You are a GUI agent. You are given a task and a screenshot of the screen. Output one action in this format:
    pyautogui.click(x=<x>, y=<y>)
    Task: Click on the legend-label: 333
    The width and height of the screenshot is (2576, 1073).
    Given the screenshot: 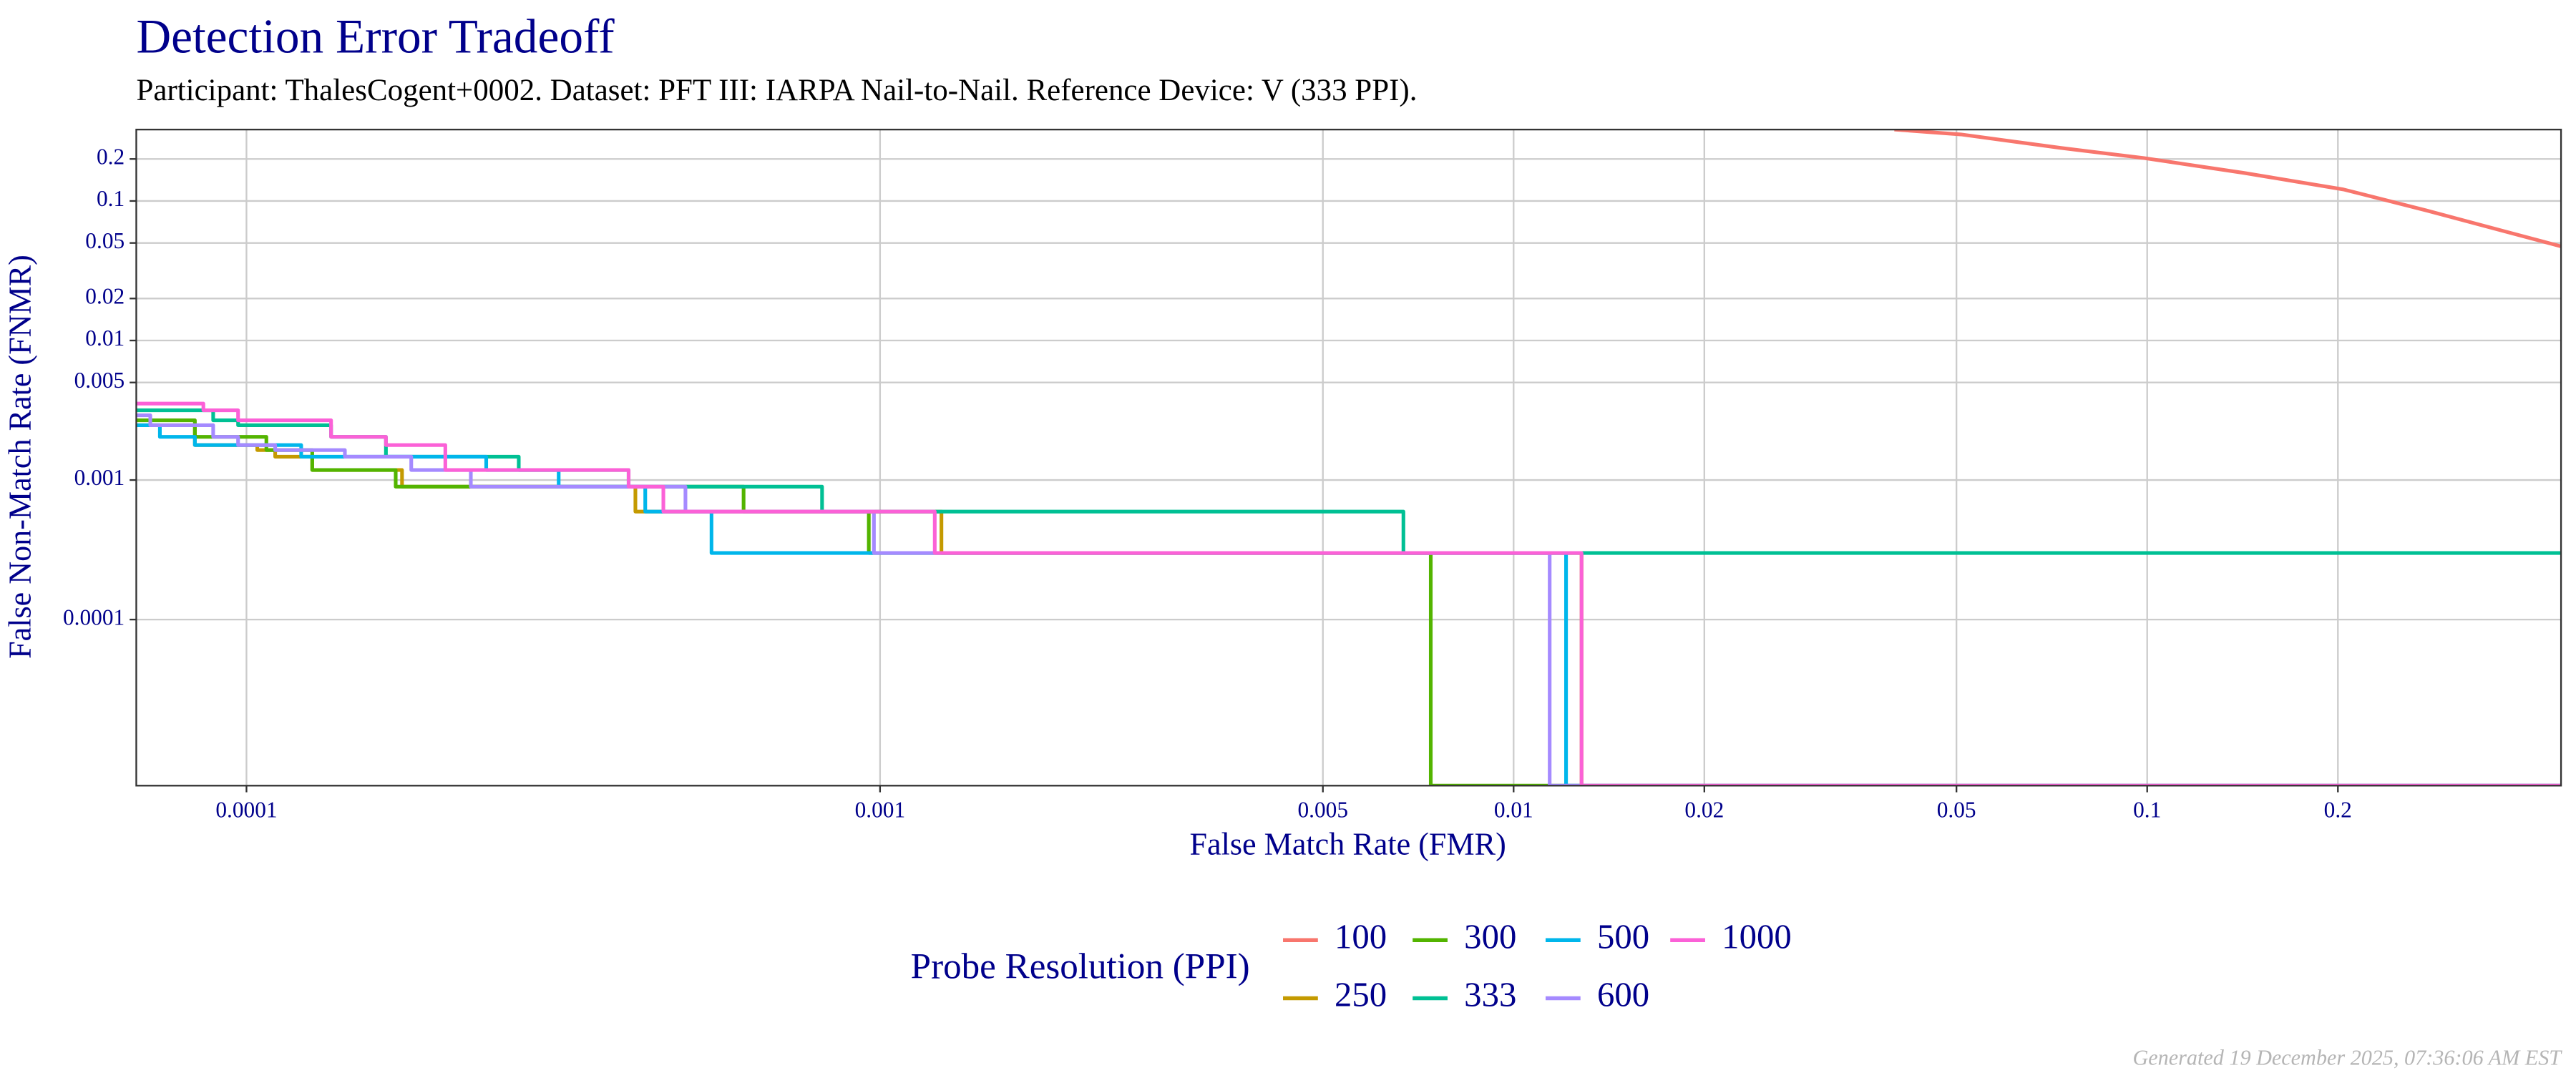 What is the action you would take?
    pyautogui.click(x=1490, y=995)
    